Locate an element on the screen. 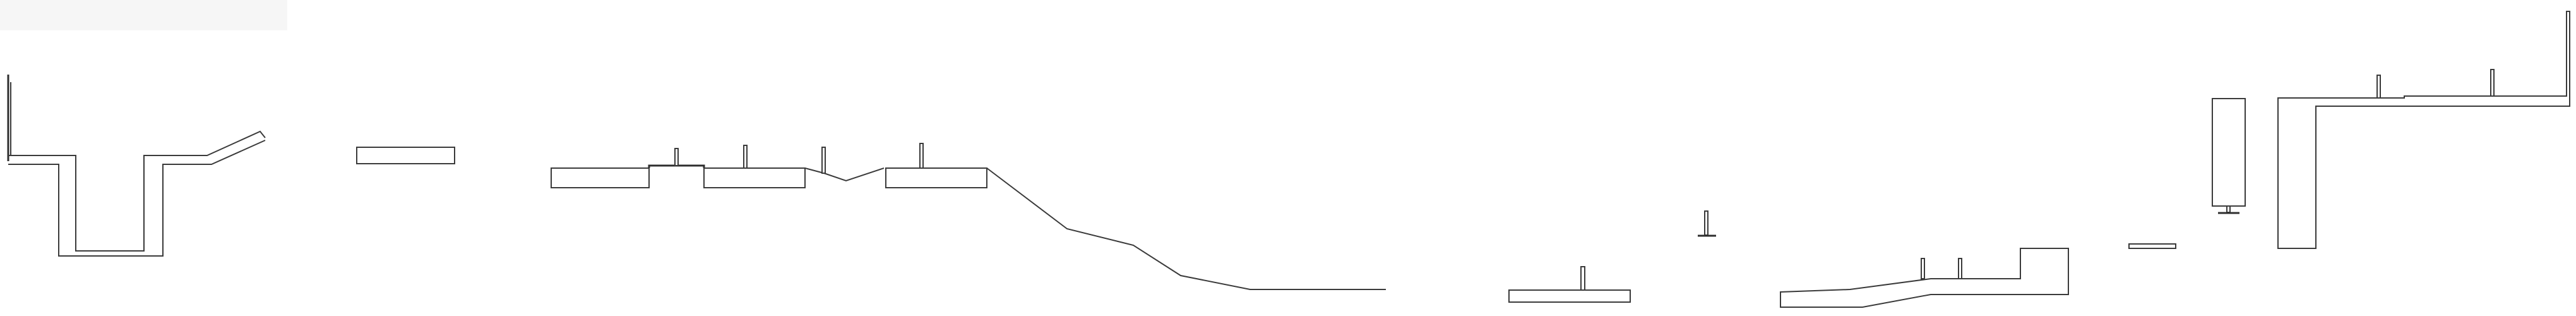 This screenshot has width=2576, height=316. column-body is located at coordinates (2229, 152).